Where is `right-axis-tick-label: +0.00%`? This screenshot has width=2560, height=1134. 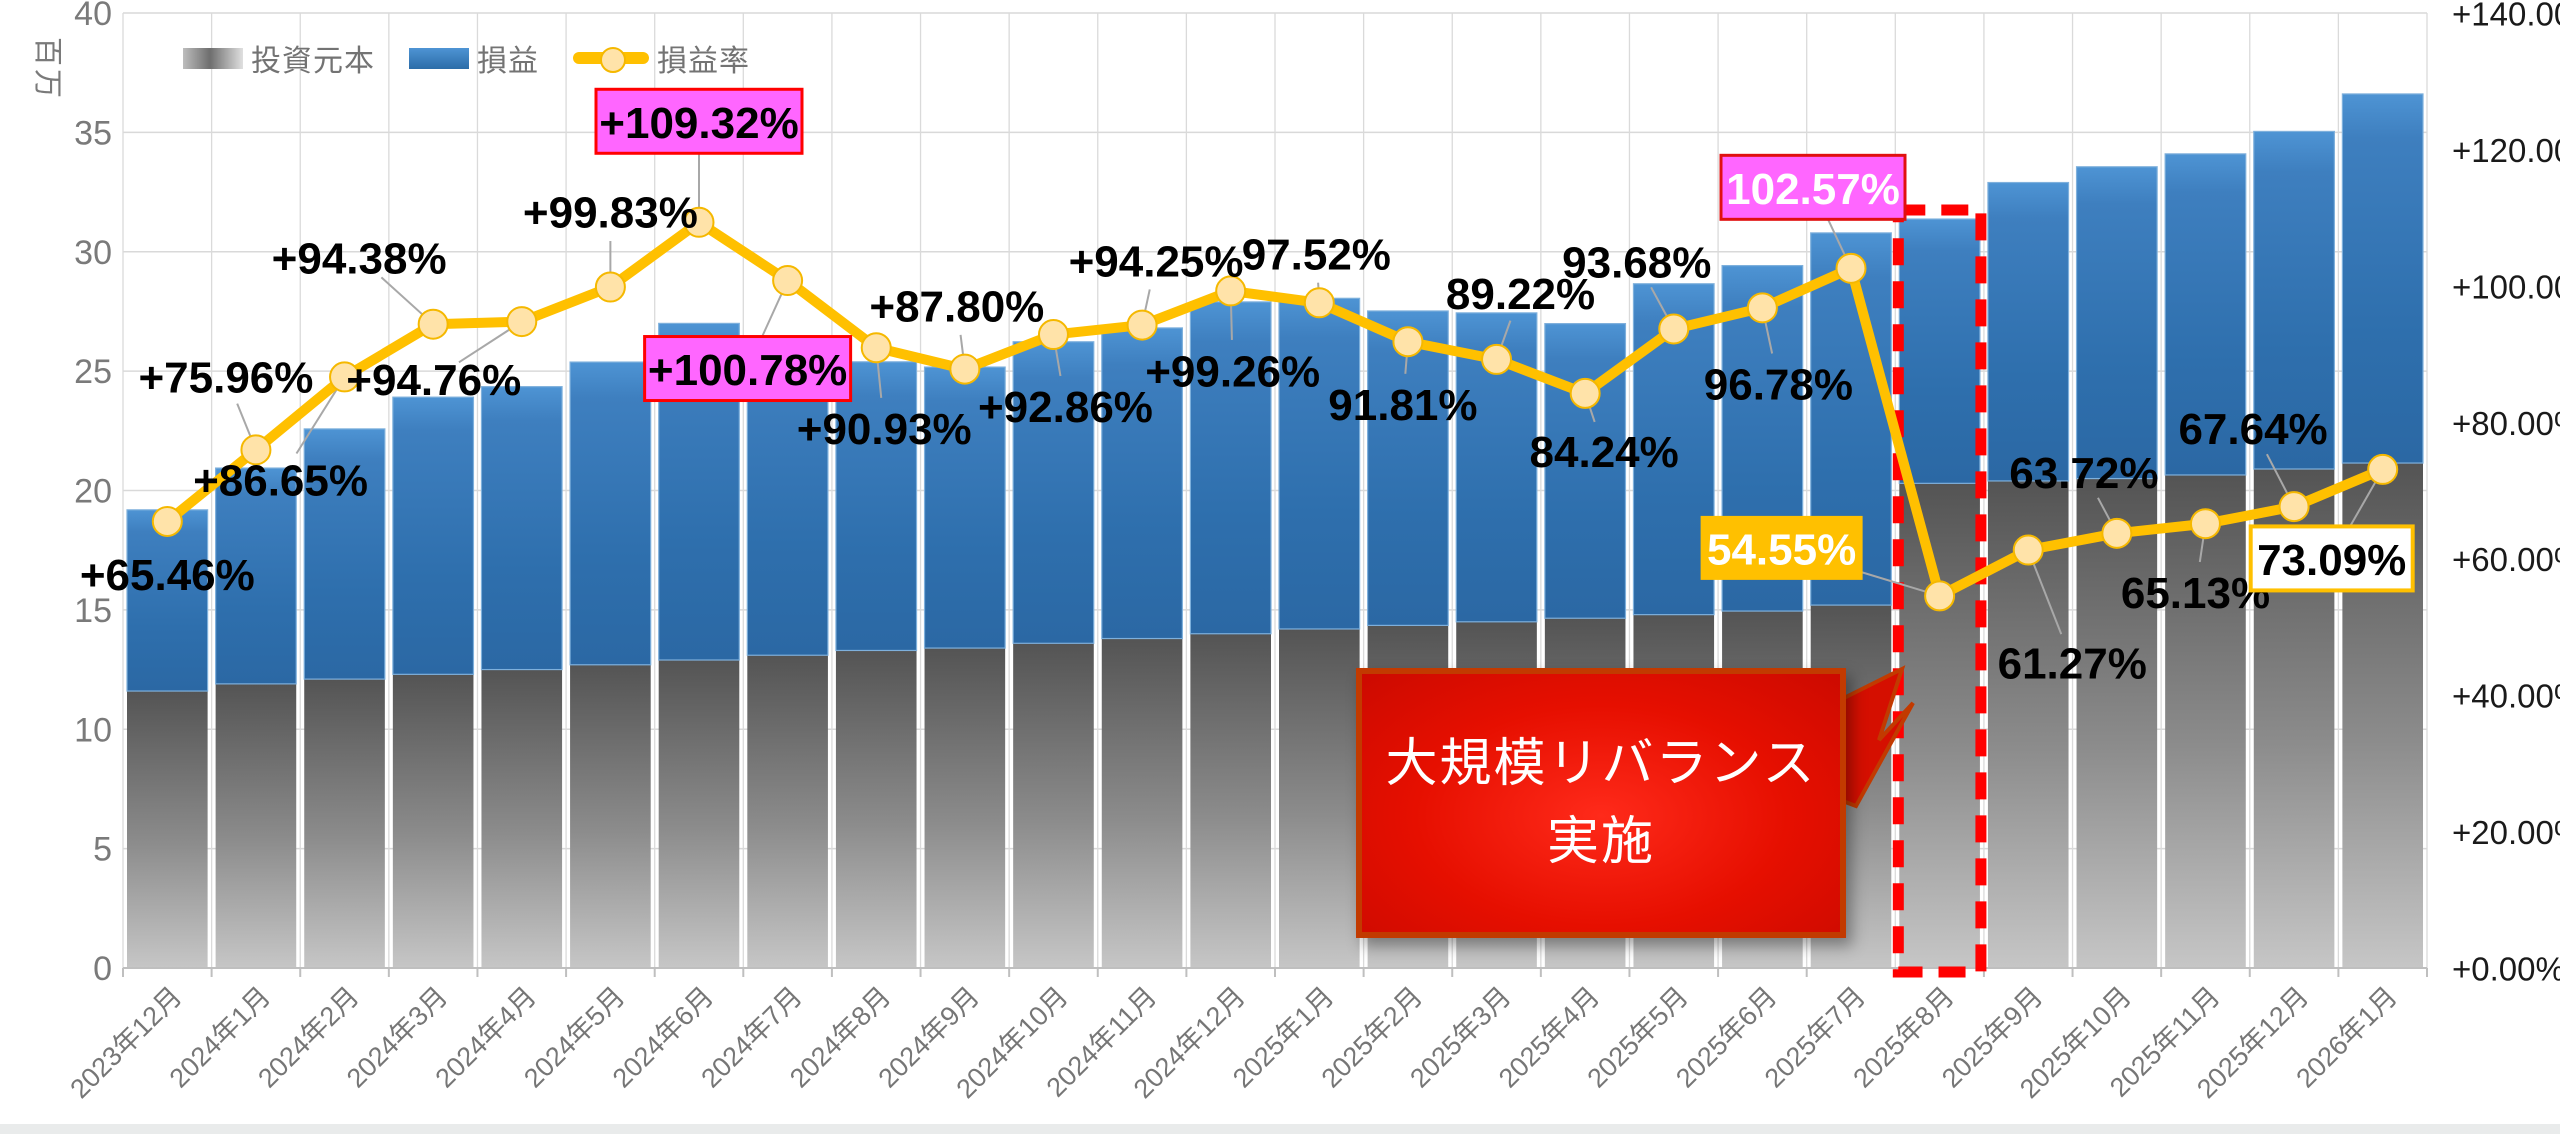
right-axis-tick-label: +0.00% is located at coordinates (2506, 969).